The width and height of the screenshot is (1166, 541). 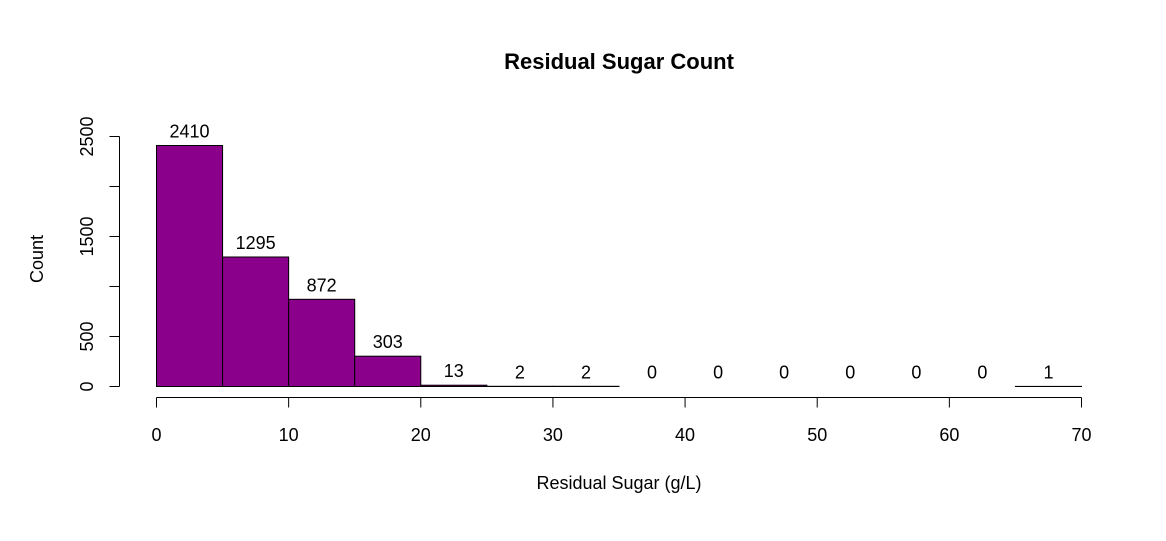 What do you see at coordinates (156, 435) in the screenshot?
I see `x-tick-label: 0` at bounding box center [156, 435].